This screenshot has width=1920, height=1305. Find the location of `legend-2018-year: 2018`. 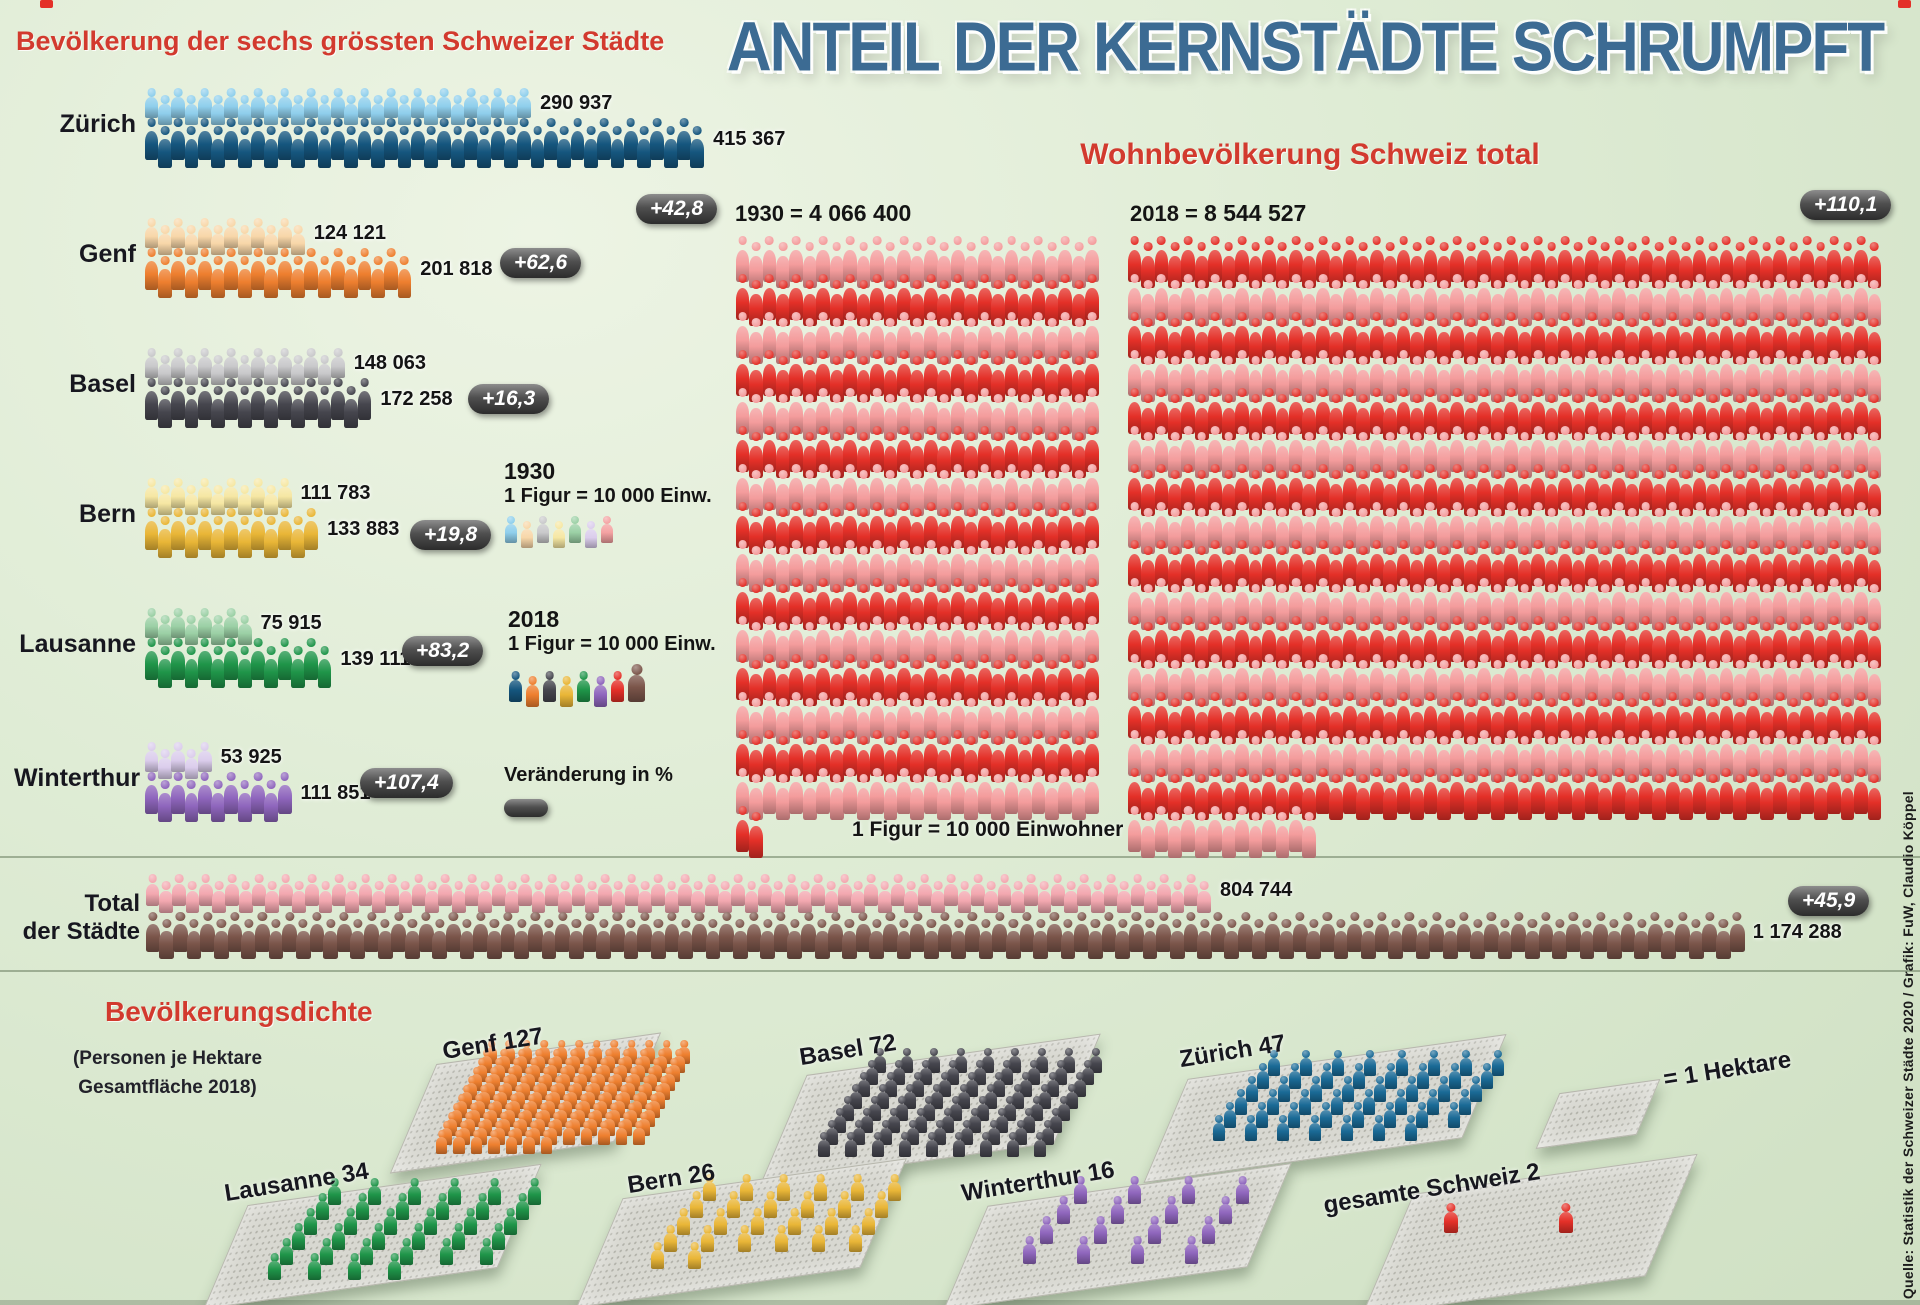

legend-2018-year: 2018 is located at coordinates (534, 619).